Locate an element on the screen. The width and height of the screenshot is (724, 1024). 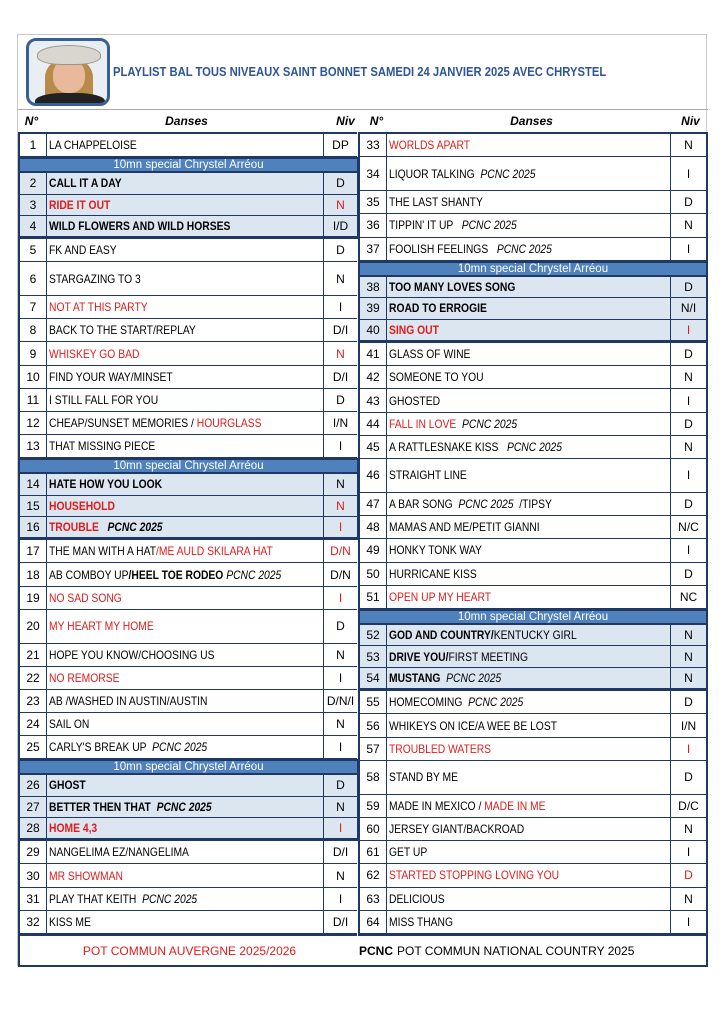
dance-segment: GLASS OF WINE is located at coordinates (430, 354).